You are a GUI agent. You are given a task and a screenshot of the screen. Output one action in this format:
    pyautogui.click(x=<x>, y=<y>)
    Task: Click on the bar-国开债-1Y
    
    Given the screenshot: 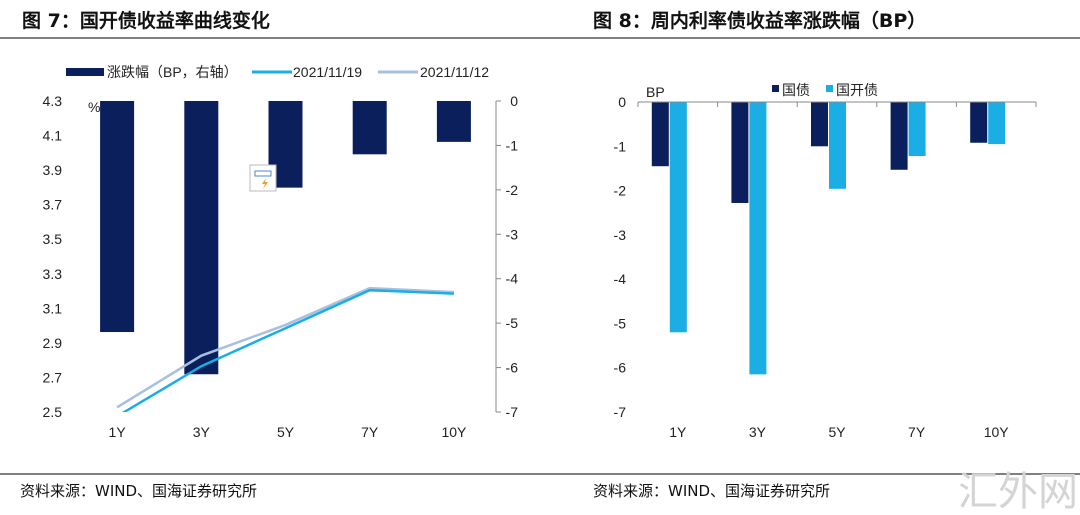 What is the action you would take?
    pyautogui.click(x=678, y=217)
    